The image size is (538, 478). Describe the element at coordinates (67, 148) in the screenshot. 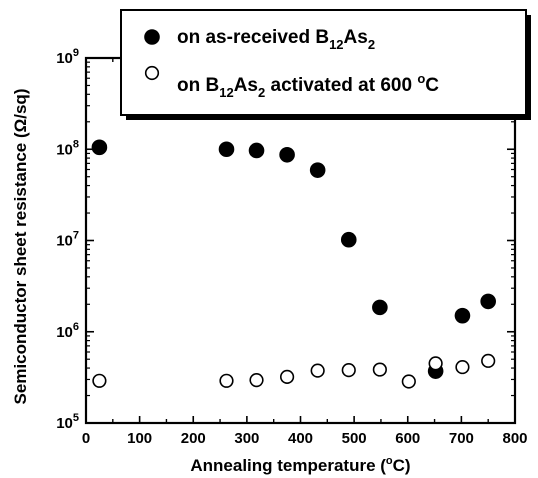

I see `y-tick-label: 10⁸` at that location.